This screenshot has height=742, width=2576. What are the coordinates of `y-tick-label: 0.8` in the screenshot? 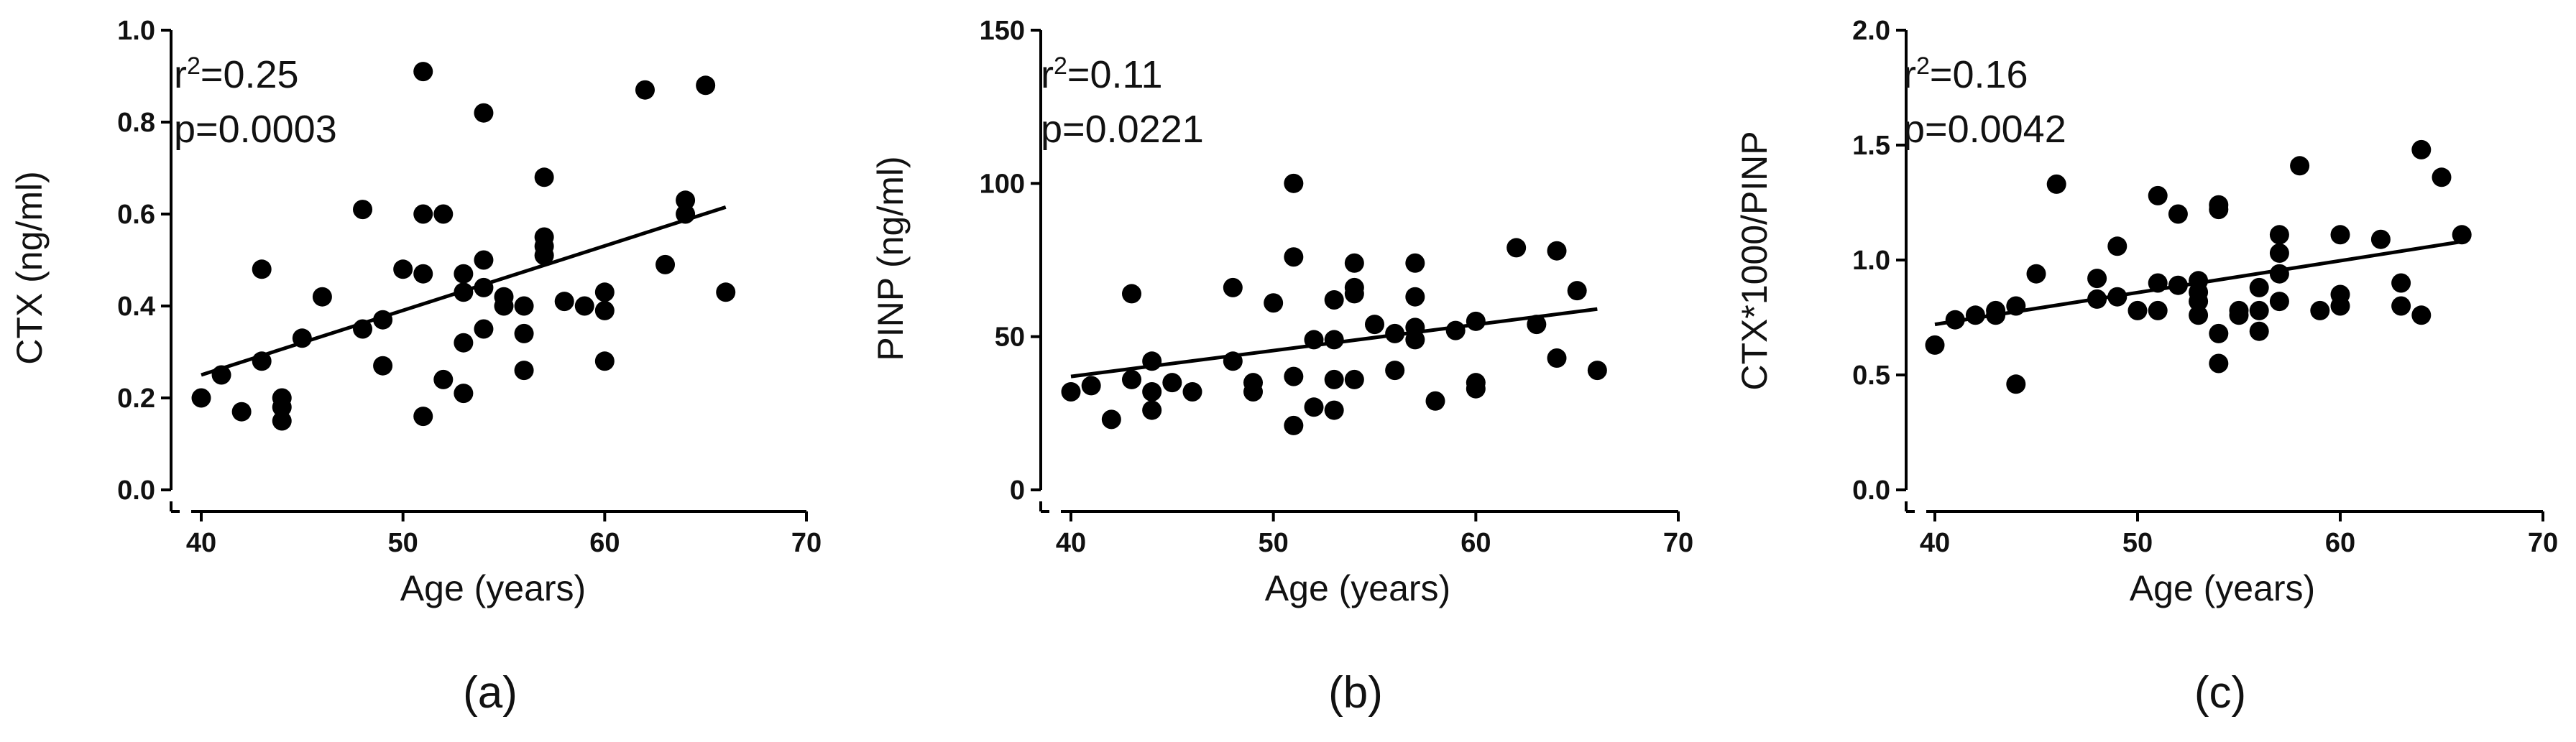 It's located at (136, 123).